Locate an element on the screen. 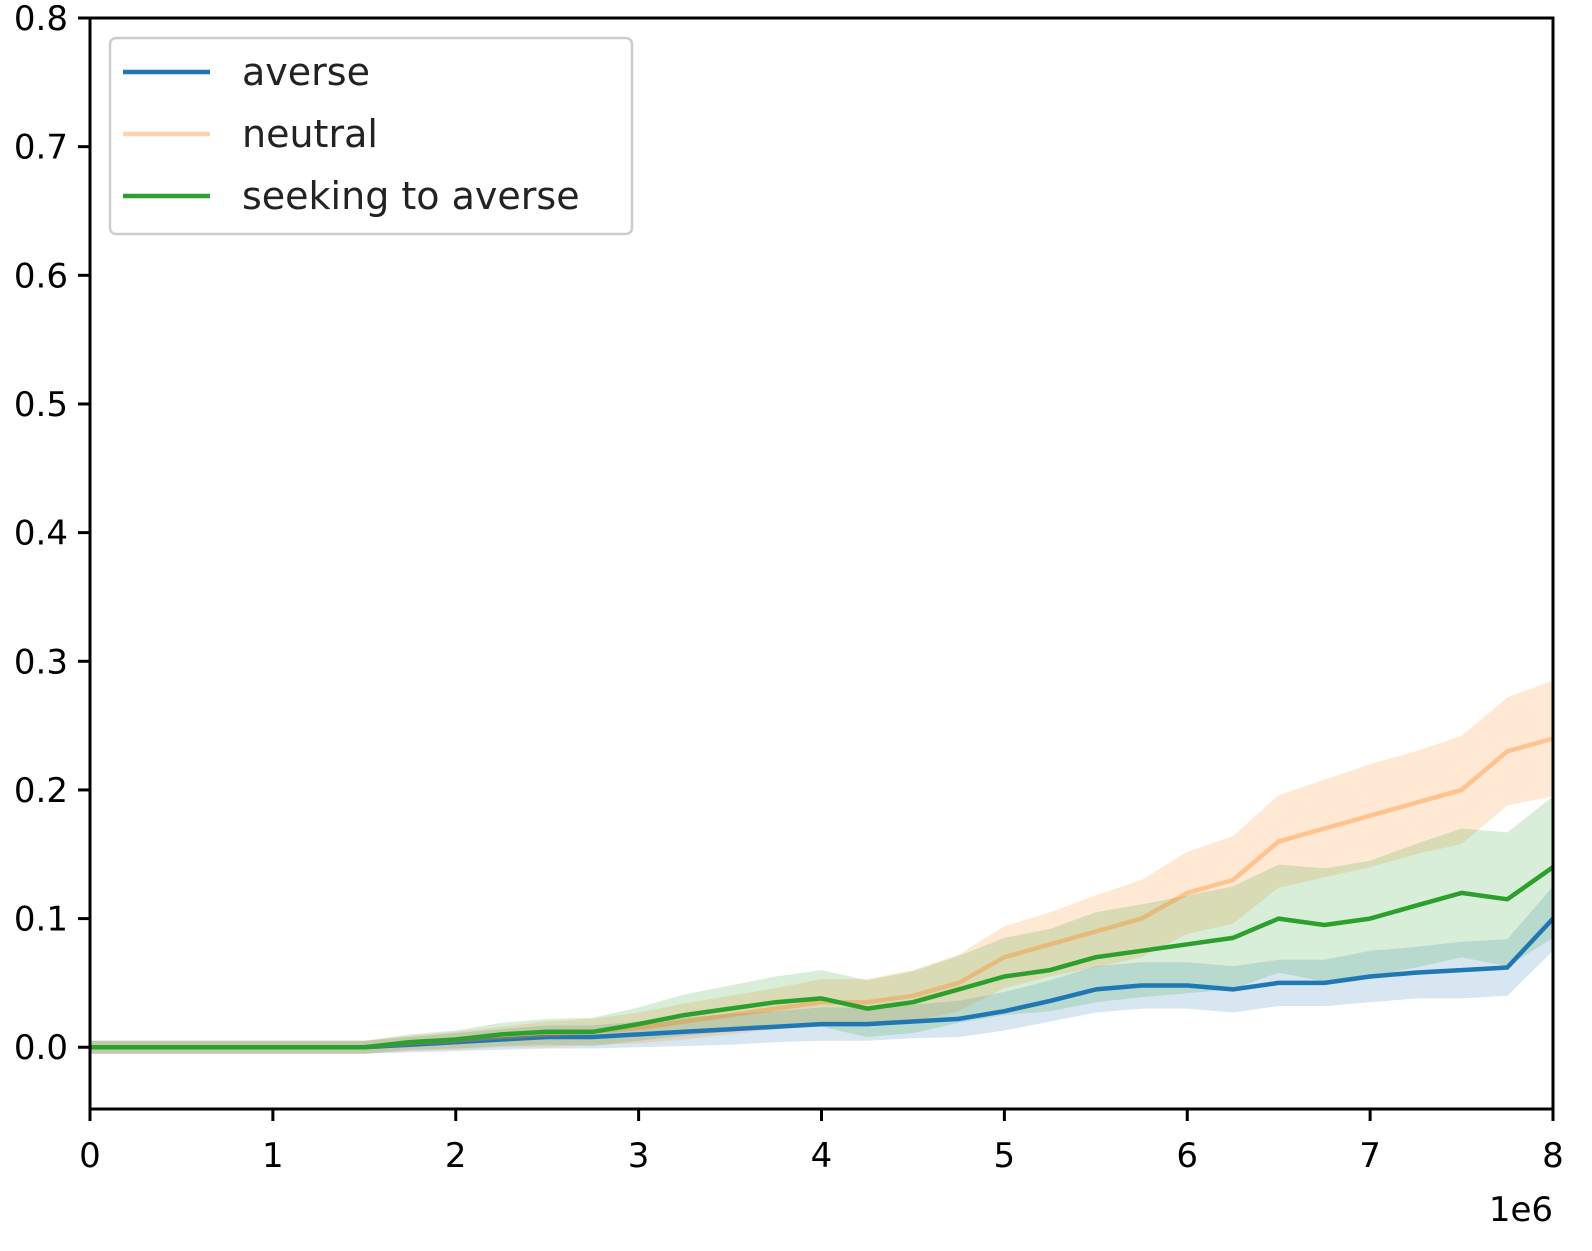 The width and height of the screenshot is (1592, 1251). x-tick-label: 5 is located at coordinates (1005, 1156).